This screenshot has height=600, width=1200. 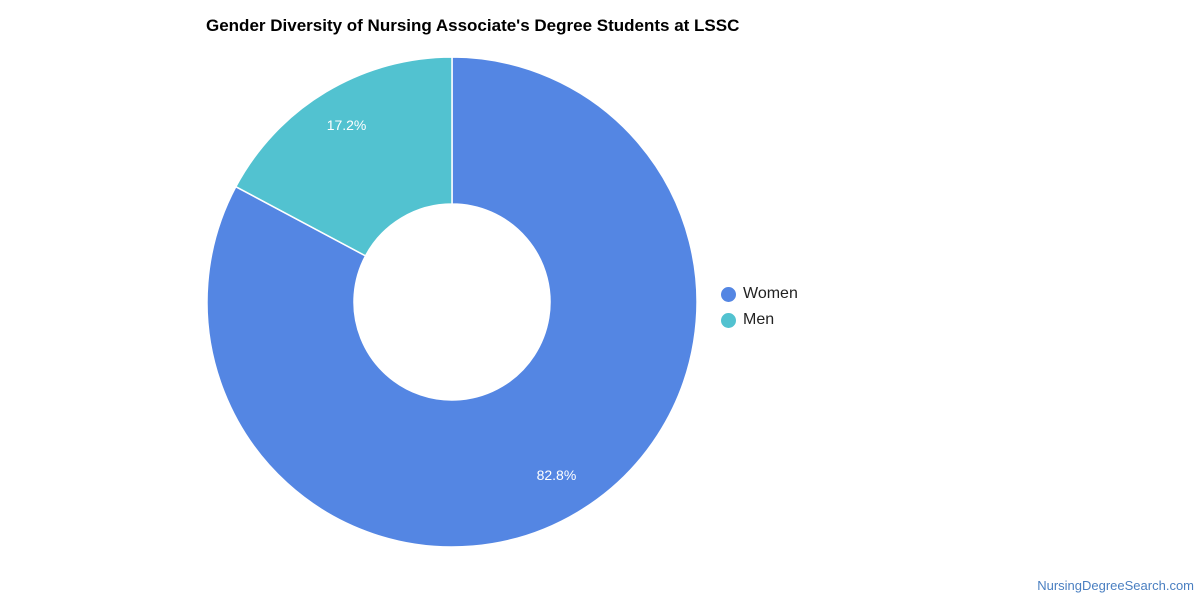 I want to click on donut-slice-men, so click(x=343, y=156).